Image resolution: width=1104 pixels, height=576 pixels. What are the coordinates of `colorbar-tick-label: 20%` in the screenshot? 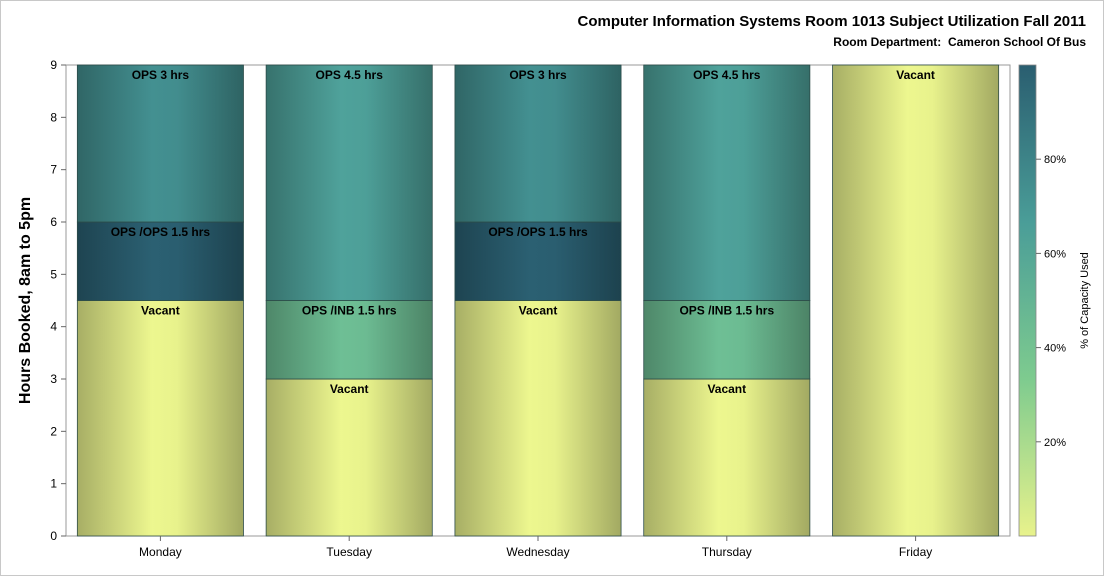 It's located at (1055, 443).